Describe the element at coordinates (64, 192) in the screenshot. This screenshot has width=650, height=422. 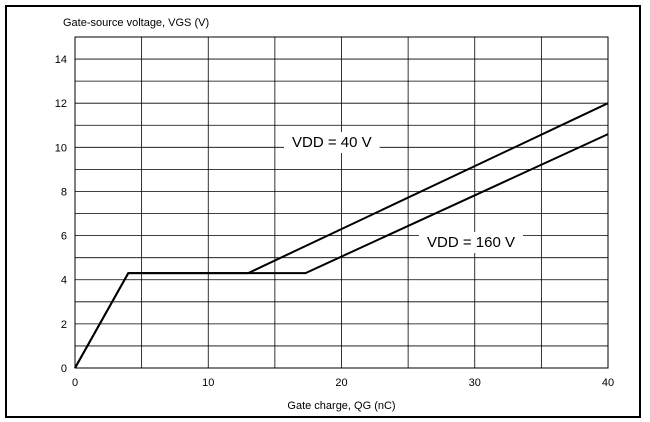
I see `y-tick-label: 8` at that location.